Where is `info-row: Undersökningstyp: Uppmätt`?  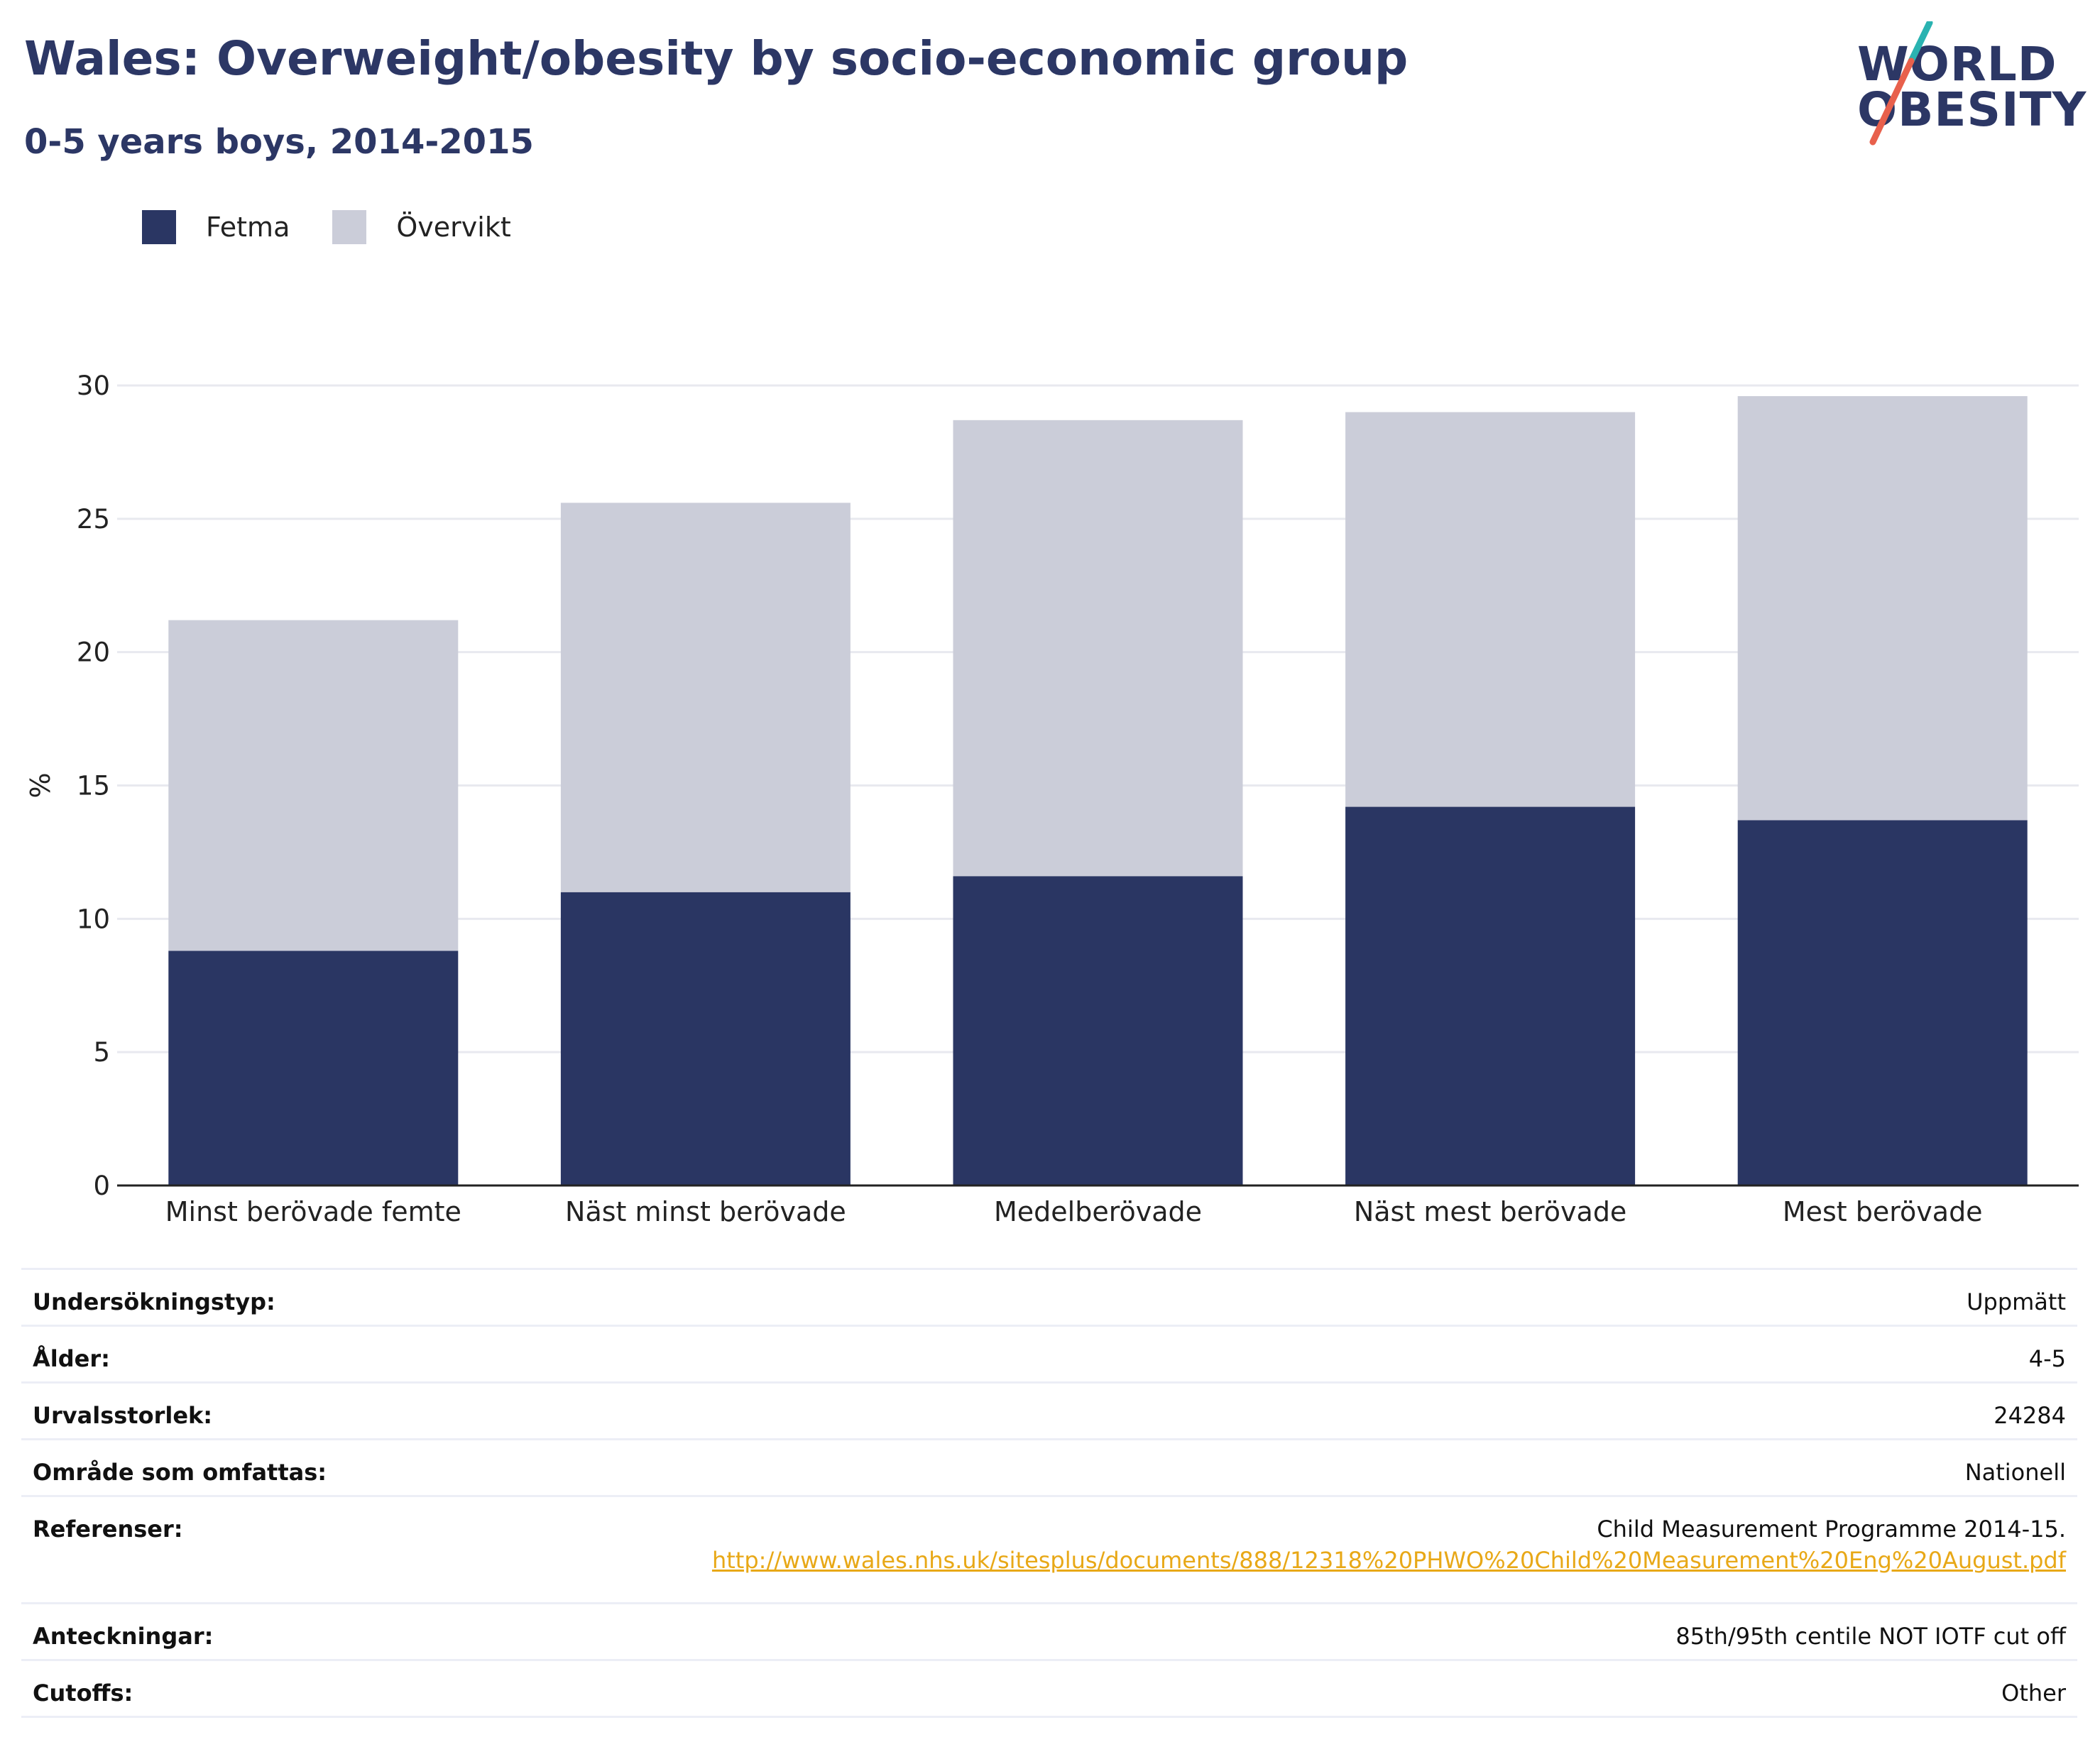 info-row: Undersökningstyp: Uppmätt is located at coordinates (1049, 1297).